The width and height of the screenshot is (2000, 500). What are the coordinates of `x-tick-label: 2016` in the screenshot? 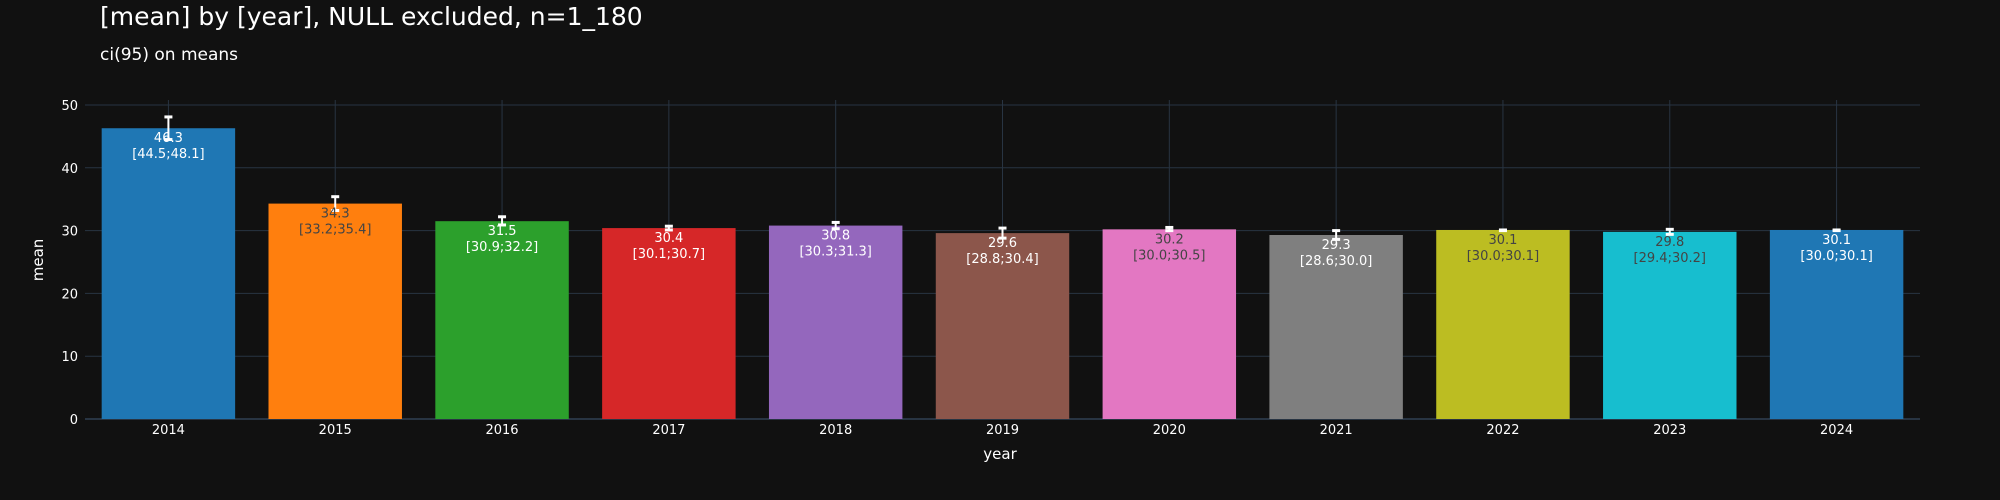 It's located at (501, 430).